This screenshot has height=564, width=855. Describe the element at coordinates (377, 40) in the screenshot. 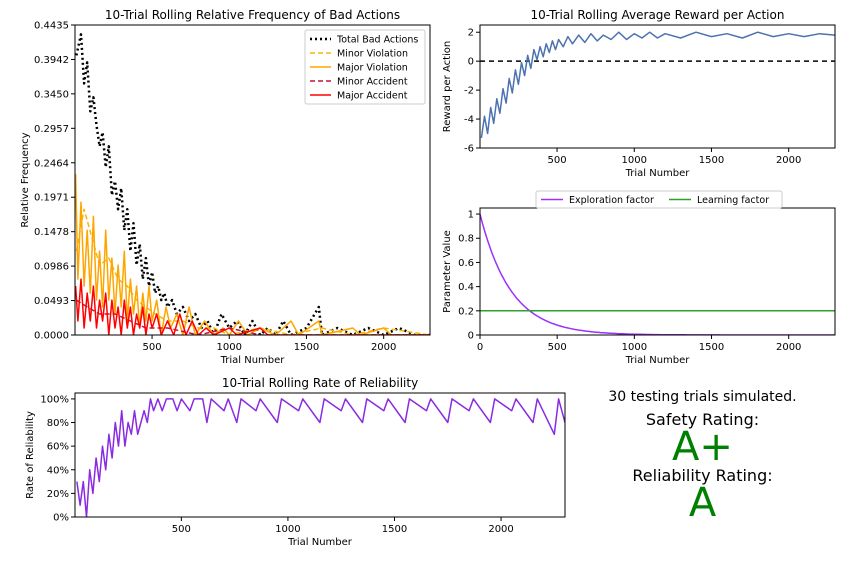

I see `bad_actions-legend-label: Total Bad Actions` at that location.